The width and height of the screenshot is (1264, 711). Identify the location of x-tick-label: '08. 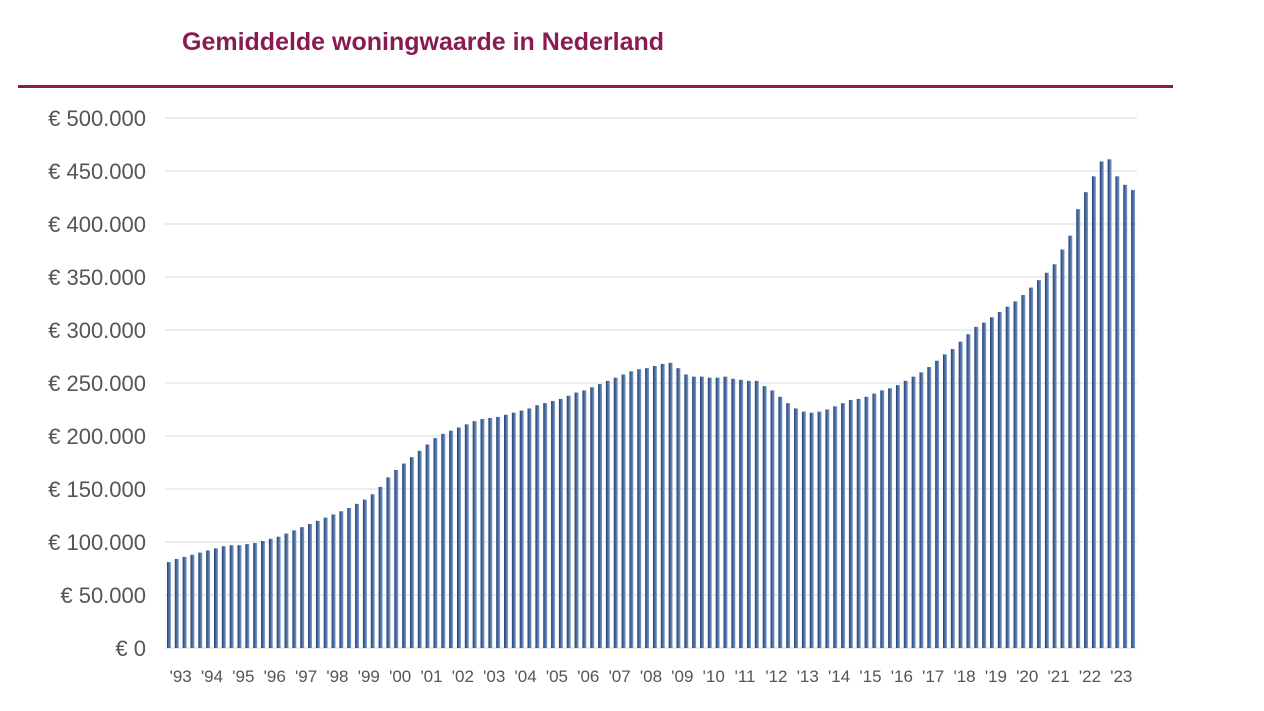
(651, 676).